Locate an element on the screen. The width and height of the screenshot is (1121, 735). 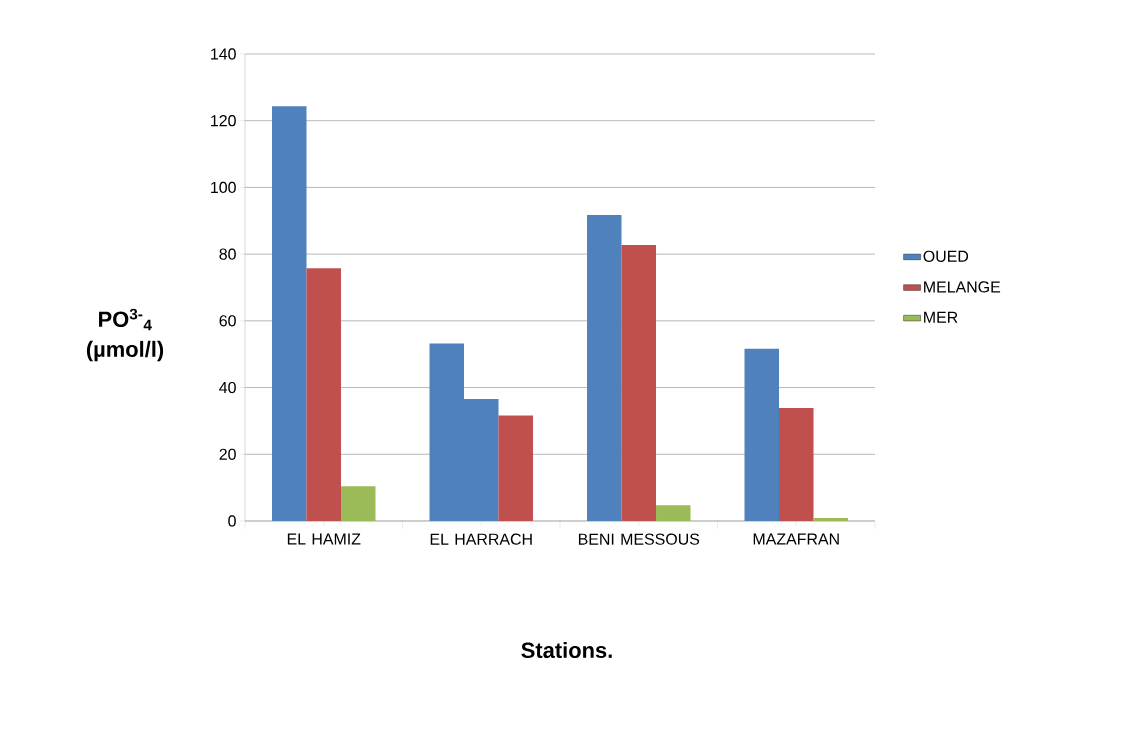
y-tick-label: 100 is located at coordinates (223, 187).